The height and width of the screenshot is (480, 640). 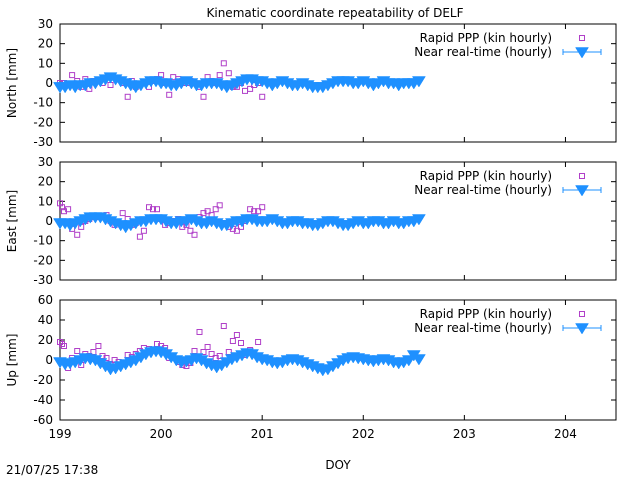 What do you see at coordinates (338, 465) in the screenshot?
I see `x-axis-label: DOY` at bounding box center [338, 465].